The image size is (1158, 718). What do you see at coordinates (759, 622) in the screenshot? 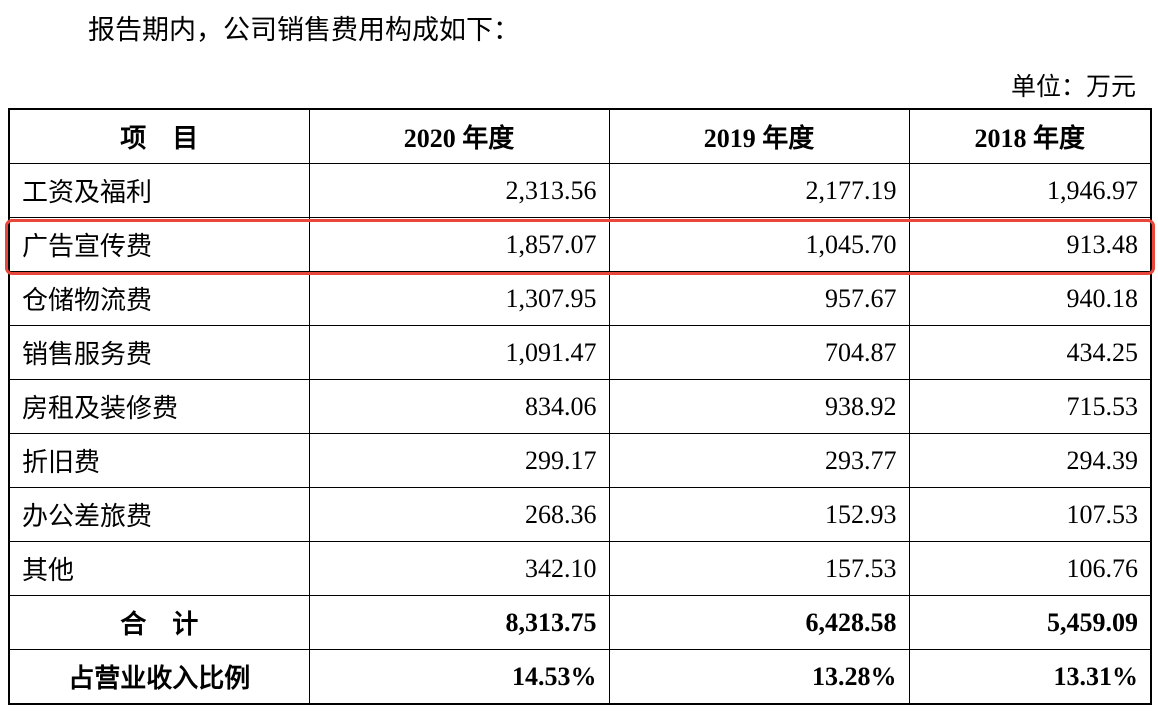
I see `cell-value: 6,428.58` at bounding box center [759, 622].